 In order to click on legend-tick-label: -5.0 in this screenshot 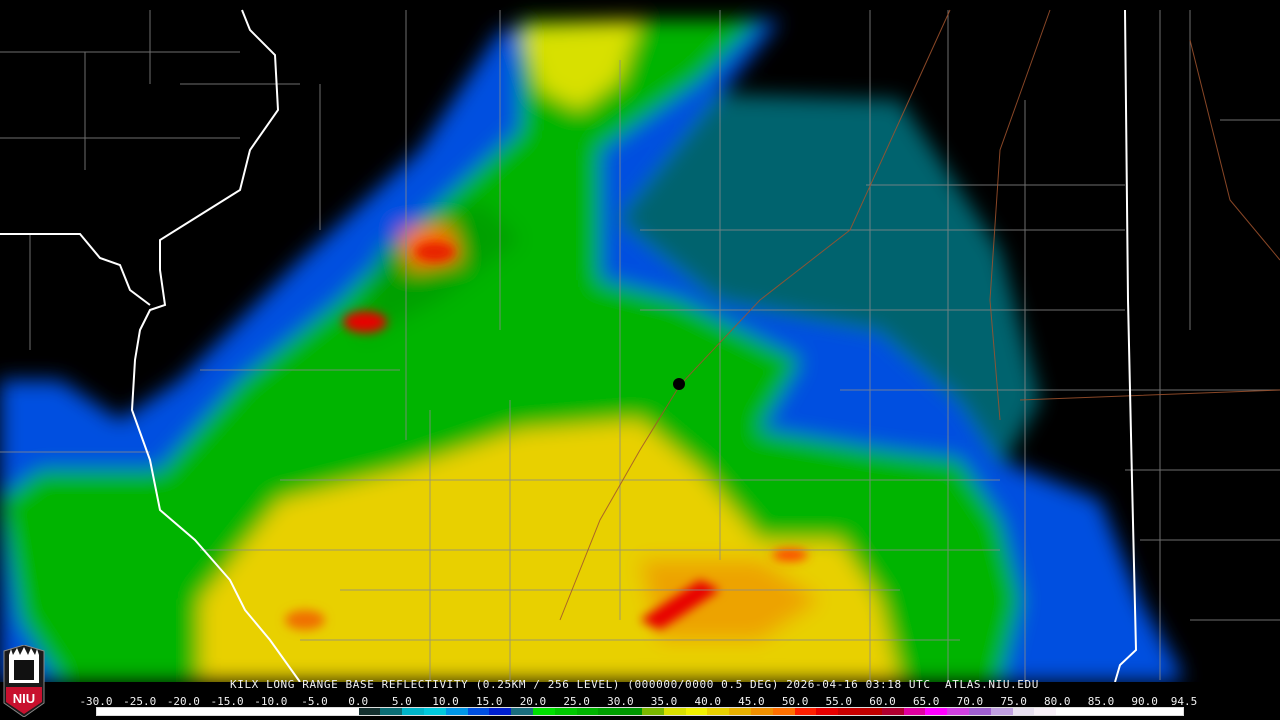, I will do `click(314, 701)`.